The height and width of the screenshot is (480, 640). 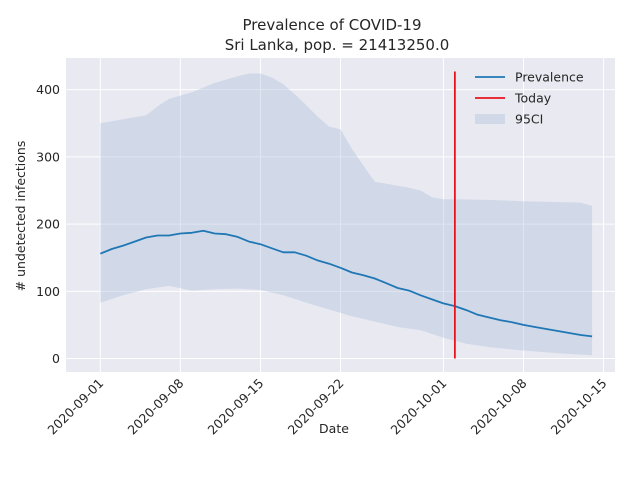 I want to click on x-tick-label: 2020-09-08, so click(x=156, y=406).